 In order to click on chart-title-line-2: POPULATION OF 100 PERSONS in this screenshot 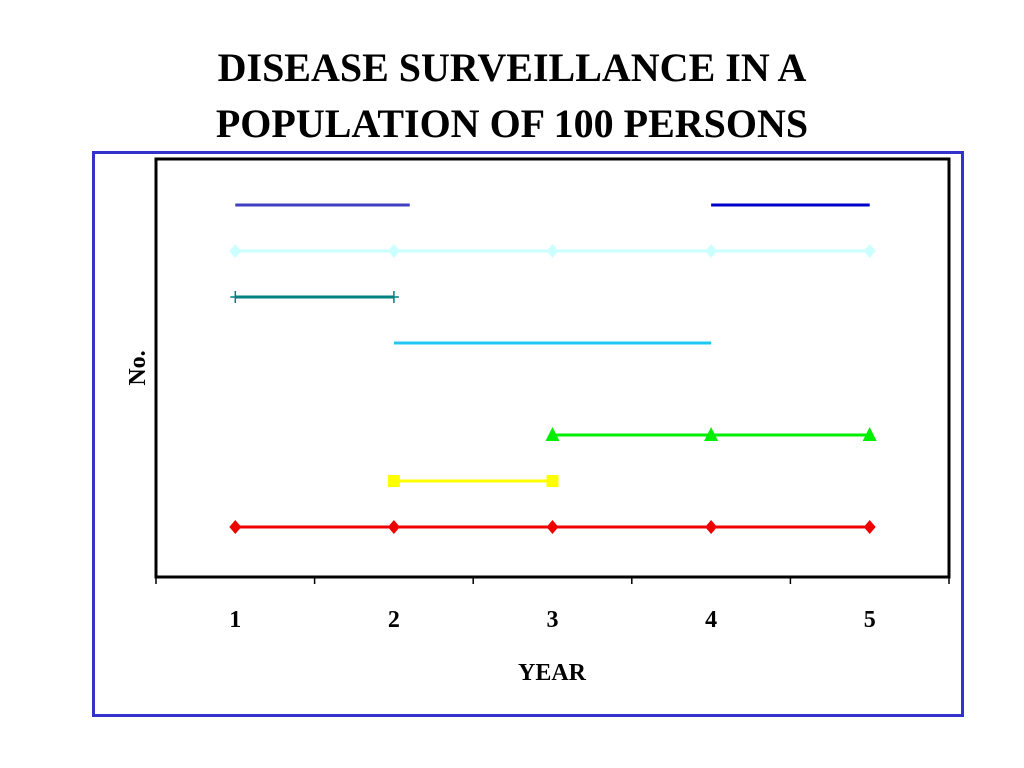, I will do `click(512, 123)`.